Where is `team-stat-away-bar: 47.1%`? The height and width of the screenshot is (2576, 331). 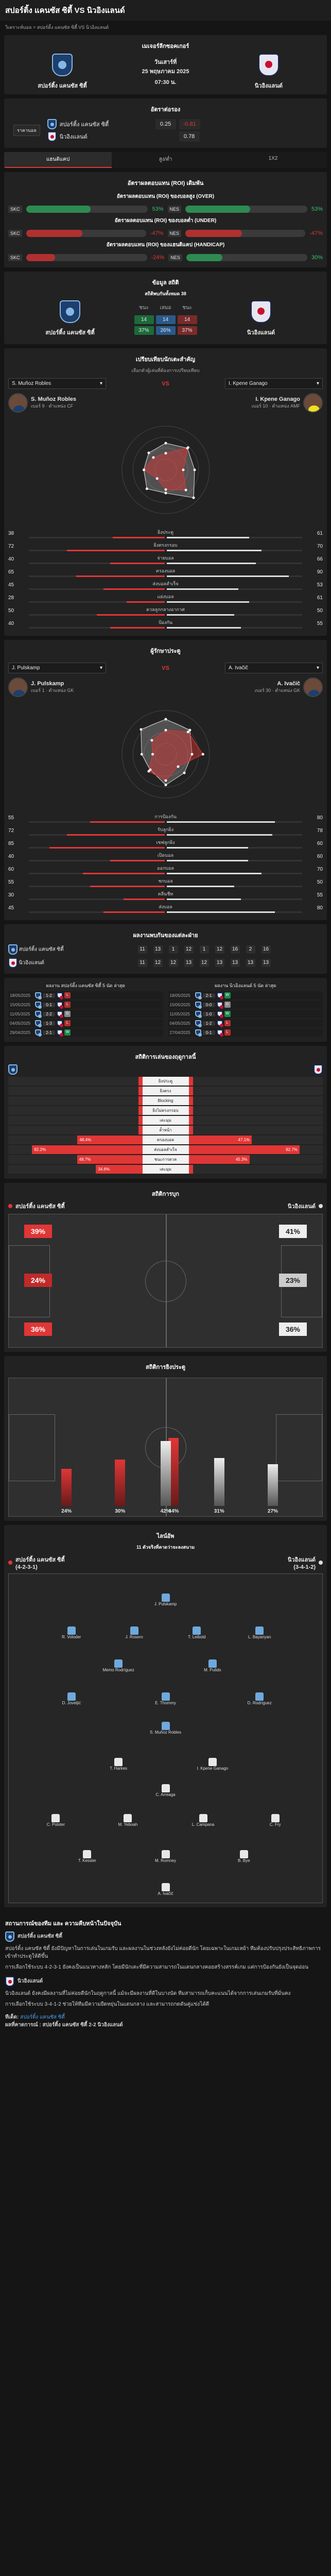 team-stat-away-bar: 47.1% is located at coordinates (220, 1140).